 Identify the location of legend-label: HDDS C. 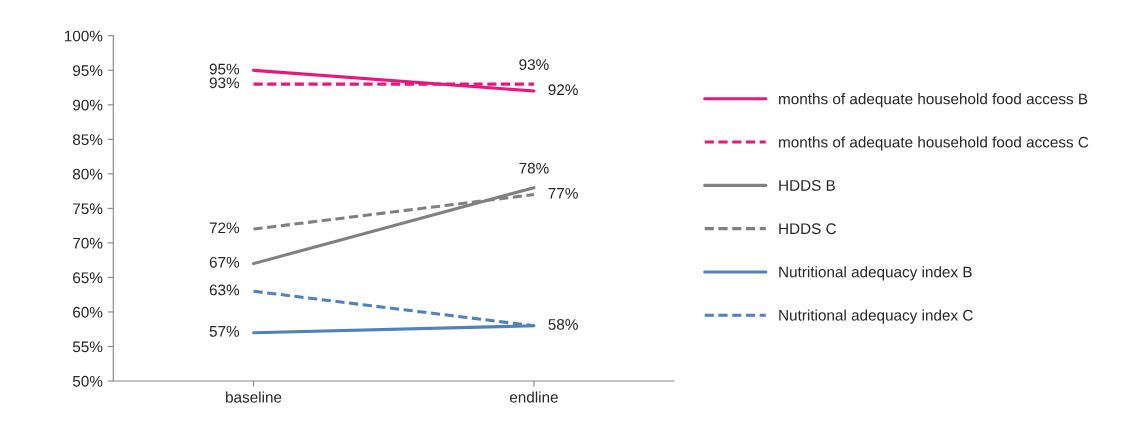
(808, 229).